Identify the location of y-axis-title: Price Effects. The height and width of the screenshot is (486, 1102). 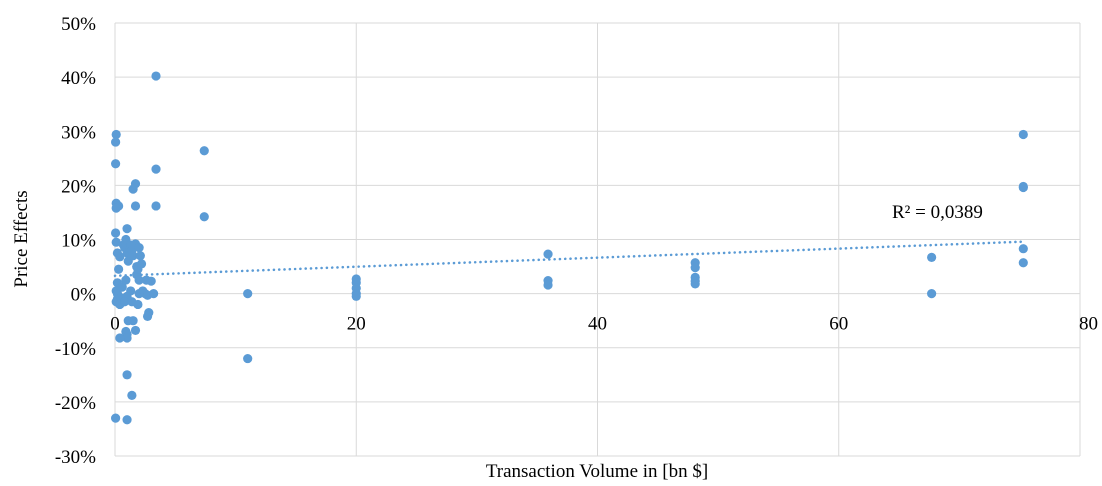
(21, 238).